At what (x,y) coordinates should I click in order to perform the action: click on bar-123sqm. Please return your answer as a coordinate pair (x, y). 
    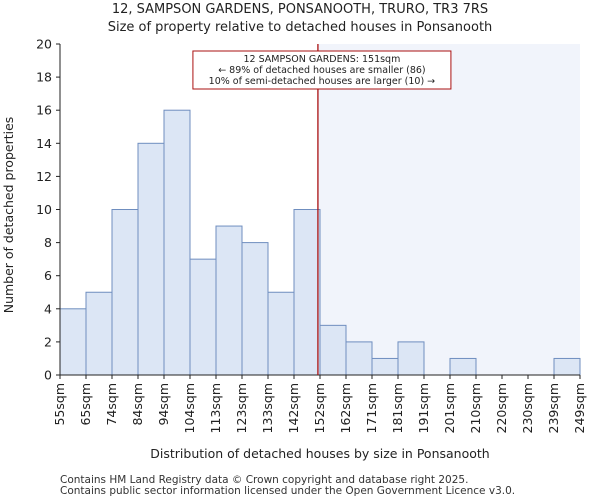
    Looking at the image, I should click on (255, 309).